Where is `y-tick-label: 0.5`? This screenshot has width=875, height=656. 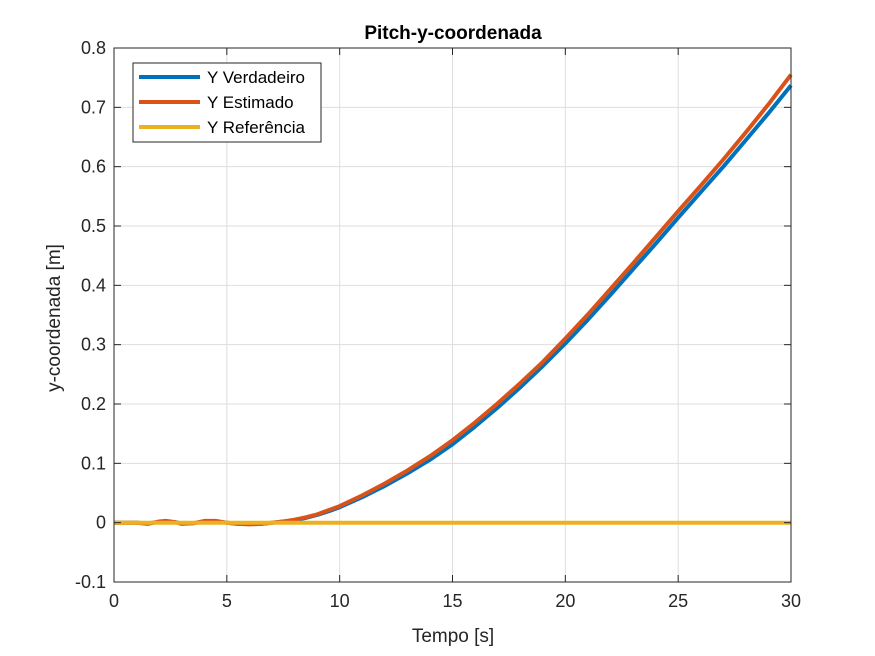 y-tick-label: 0.5 is located at coordinates (93, 226).